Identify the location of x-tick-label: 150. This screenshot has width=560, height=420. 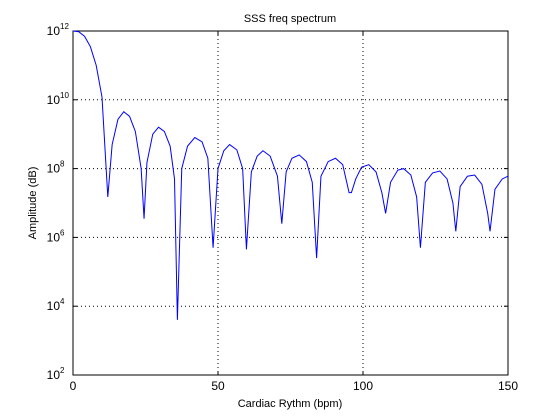
(508, 386).